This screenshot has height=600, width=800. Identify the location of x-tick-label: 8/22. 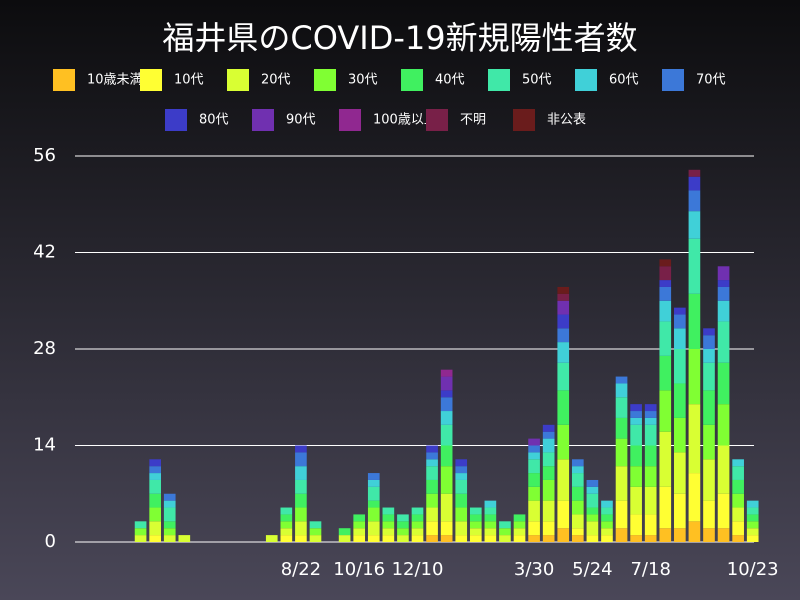
(301, 569).